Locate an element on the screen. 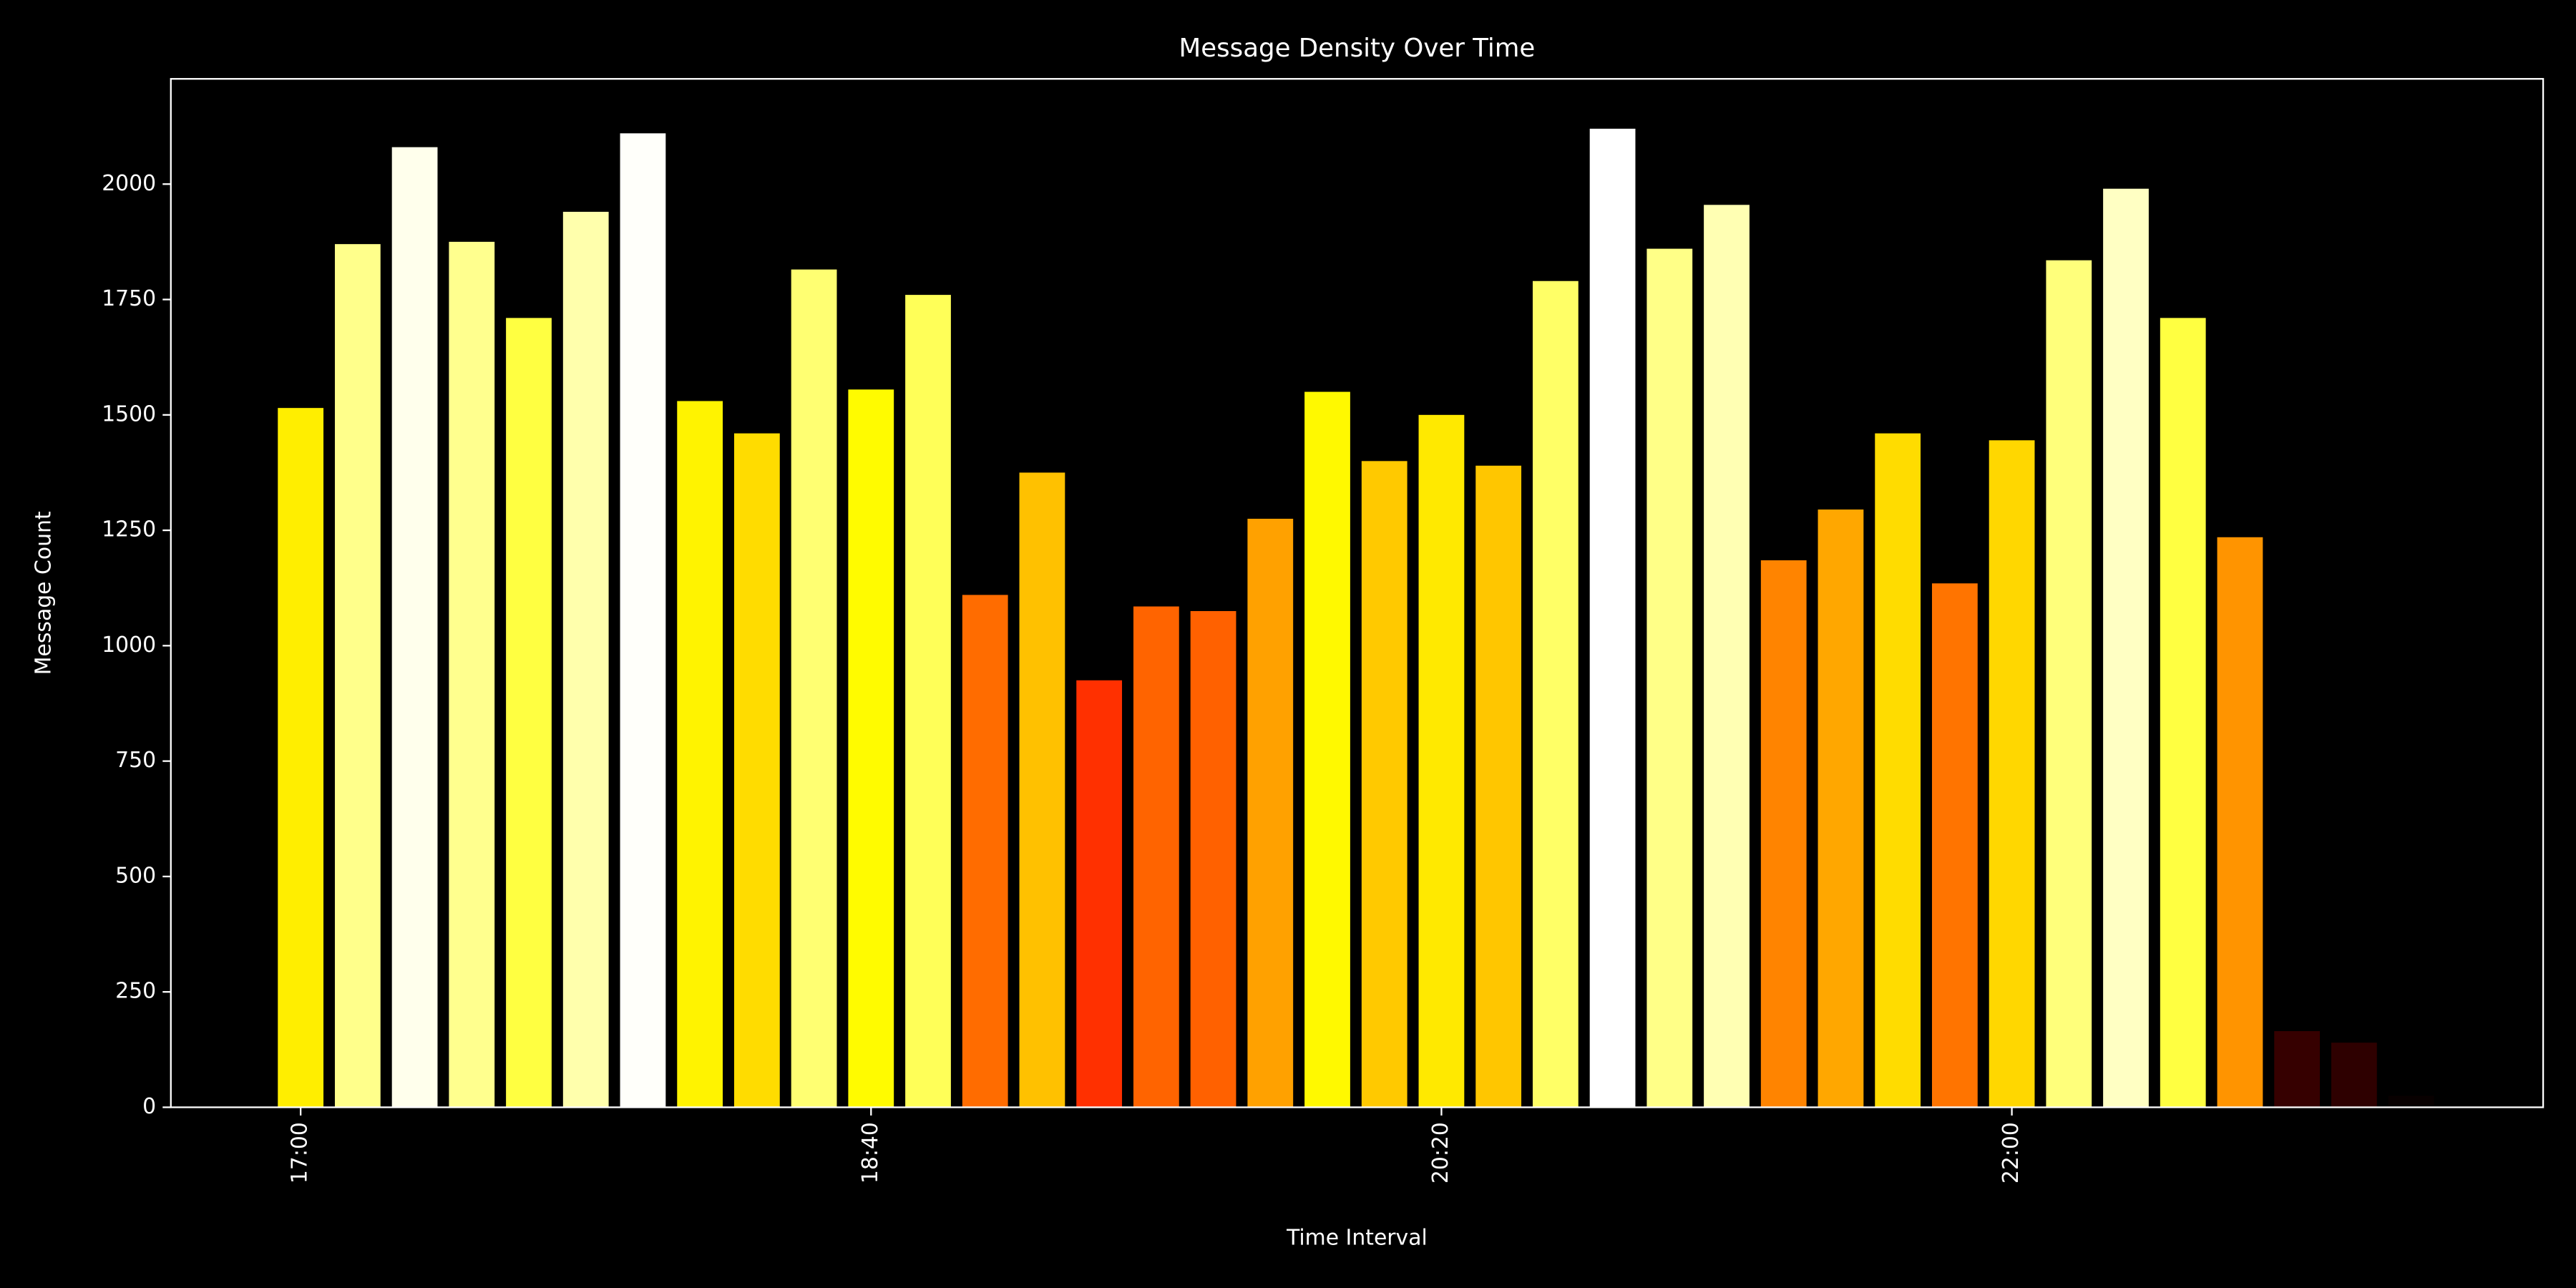  x-tick-label: 17:00 is located at coordinates (300, 1153).